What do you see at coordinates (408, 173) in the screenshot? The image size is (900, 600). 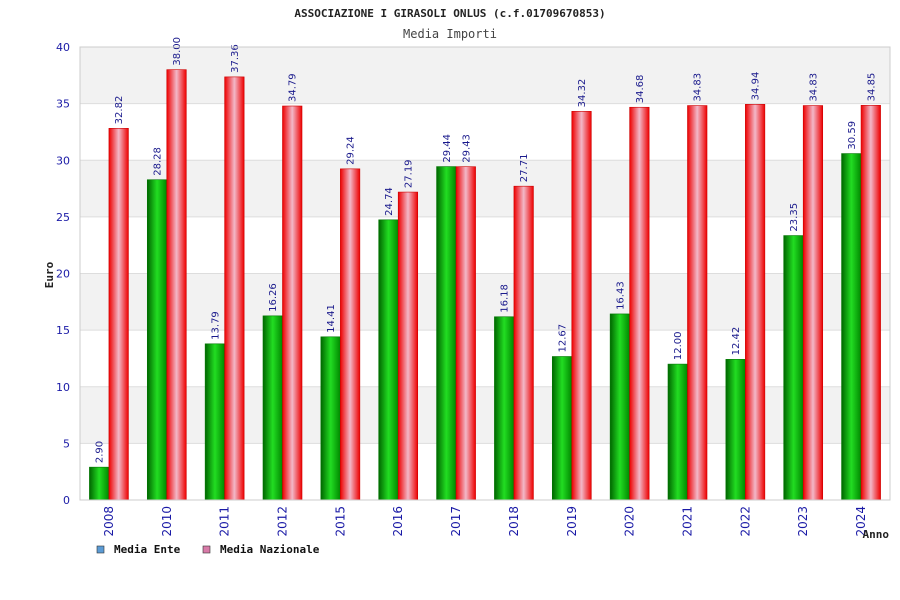 I see `bar-value-label: 27.19` at bounding box center [408, 173].